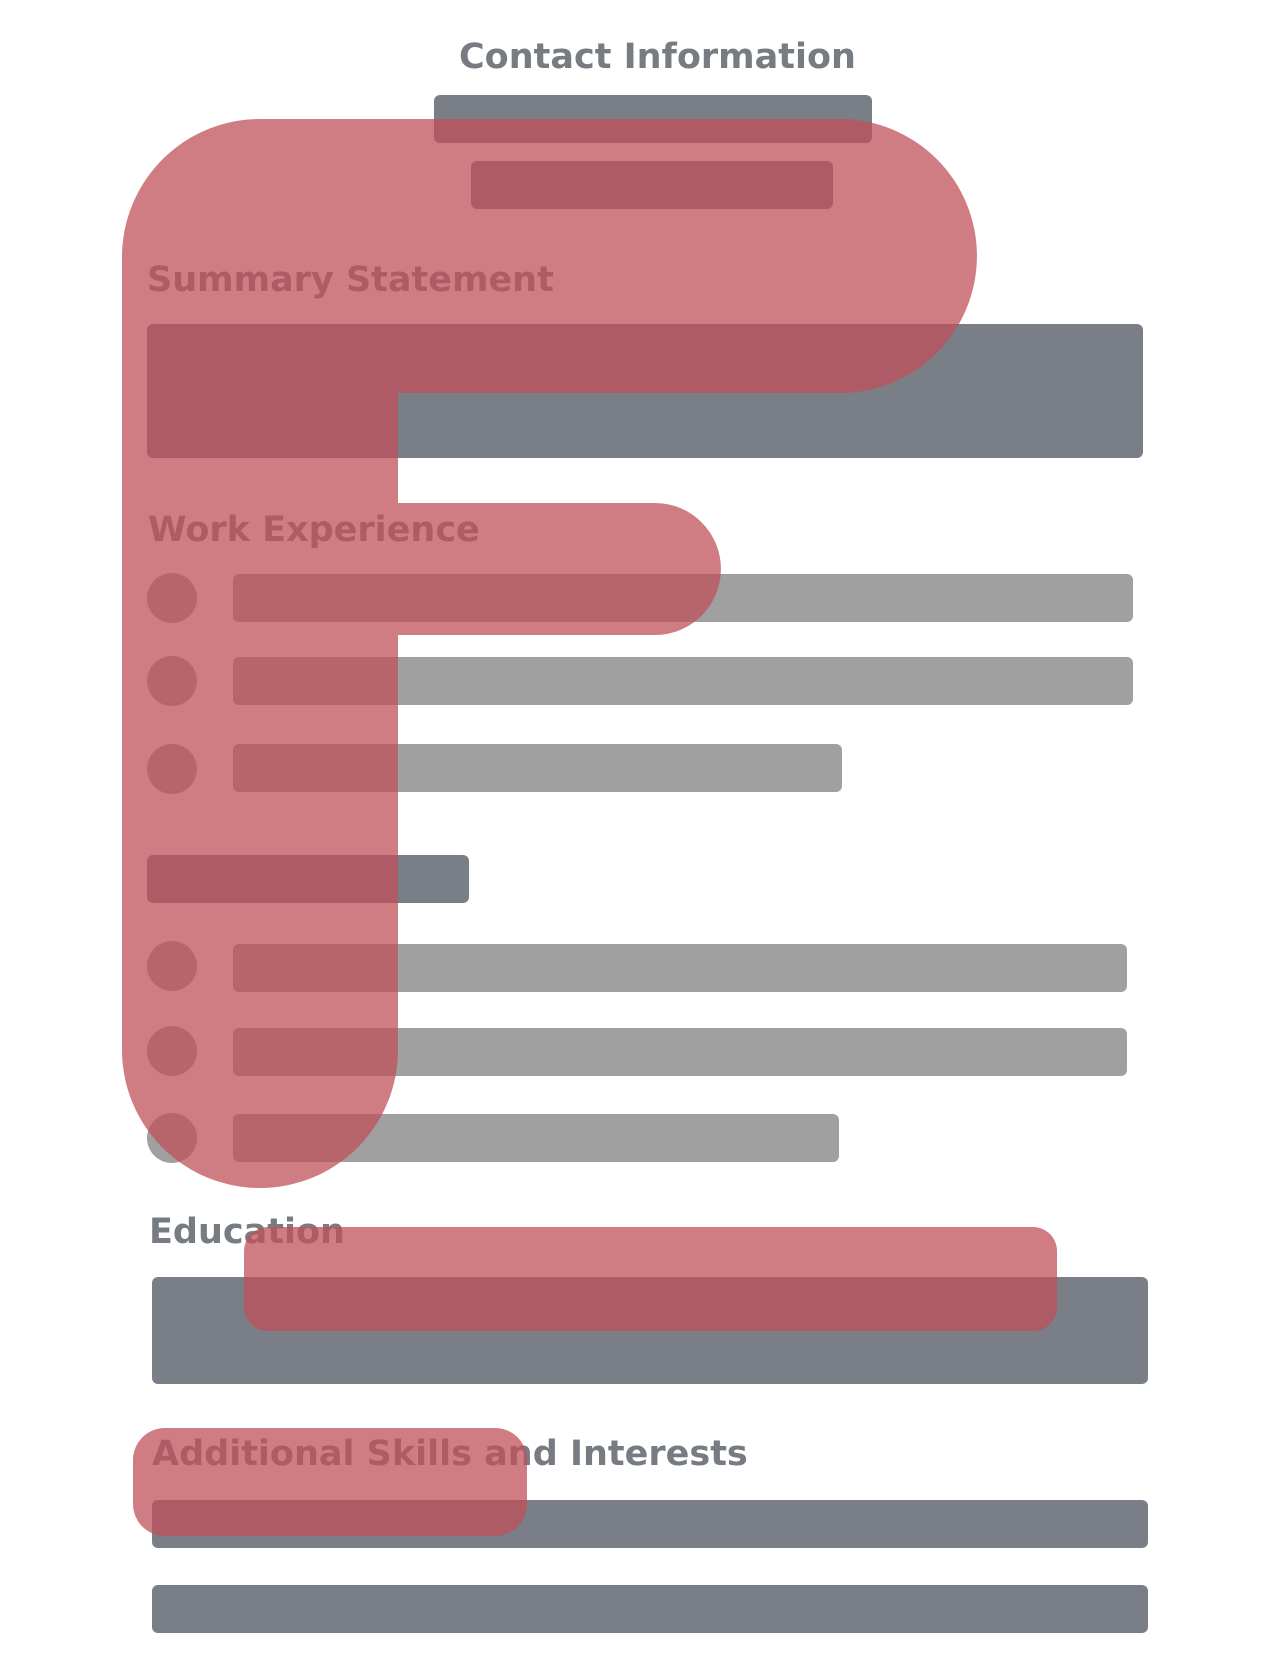 This screenshot has height=1677, width=1280. What do you see at coordinates (657, 57) in the screenshot?
I see `contact-heading: Contact Information` at bounding box center [657, 57].